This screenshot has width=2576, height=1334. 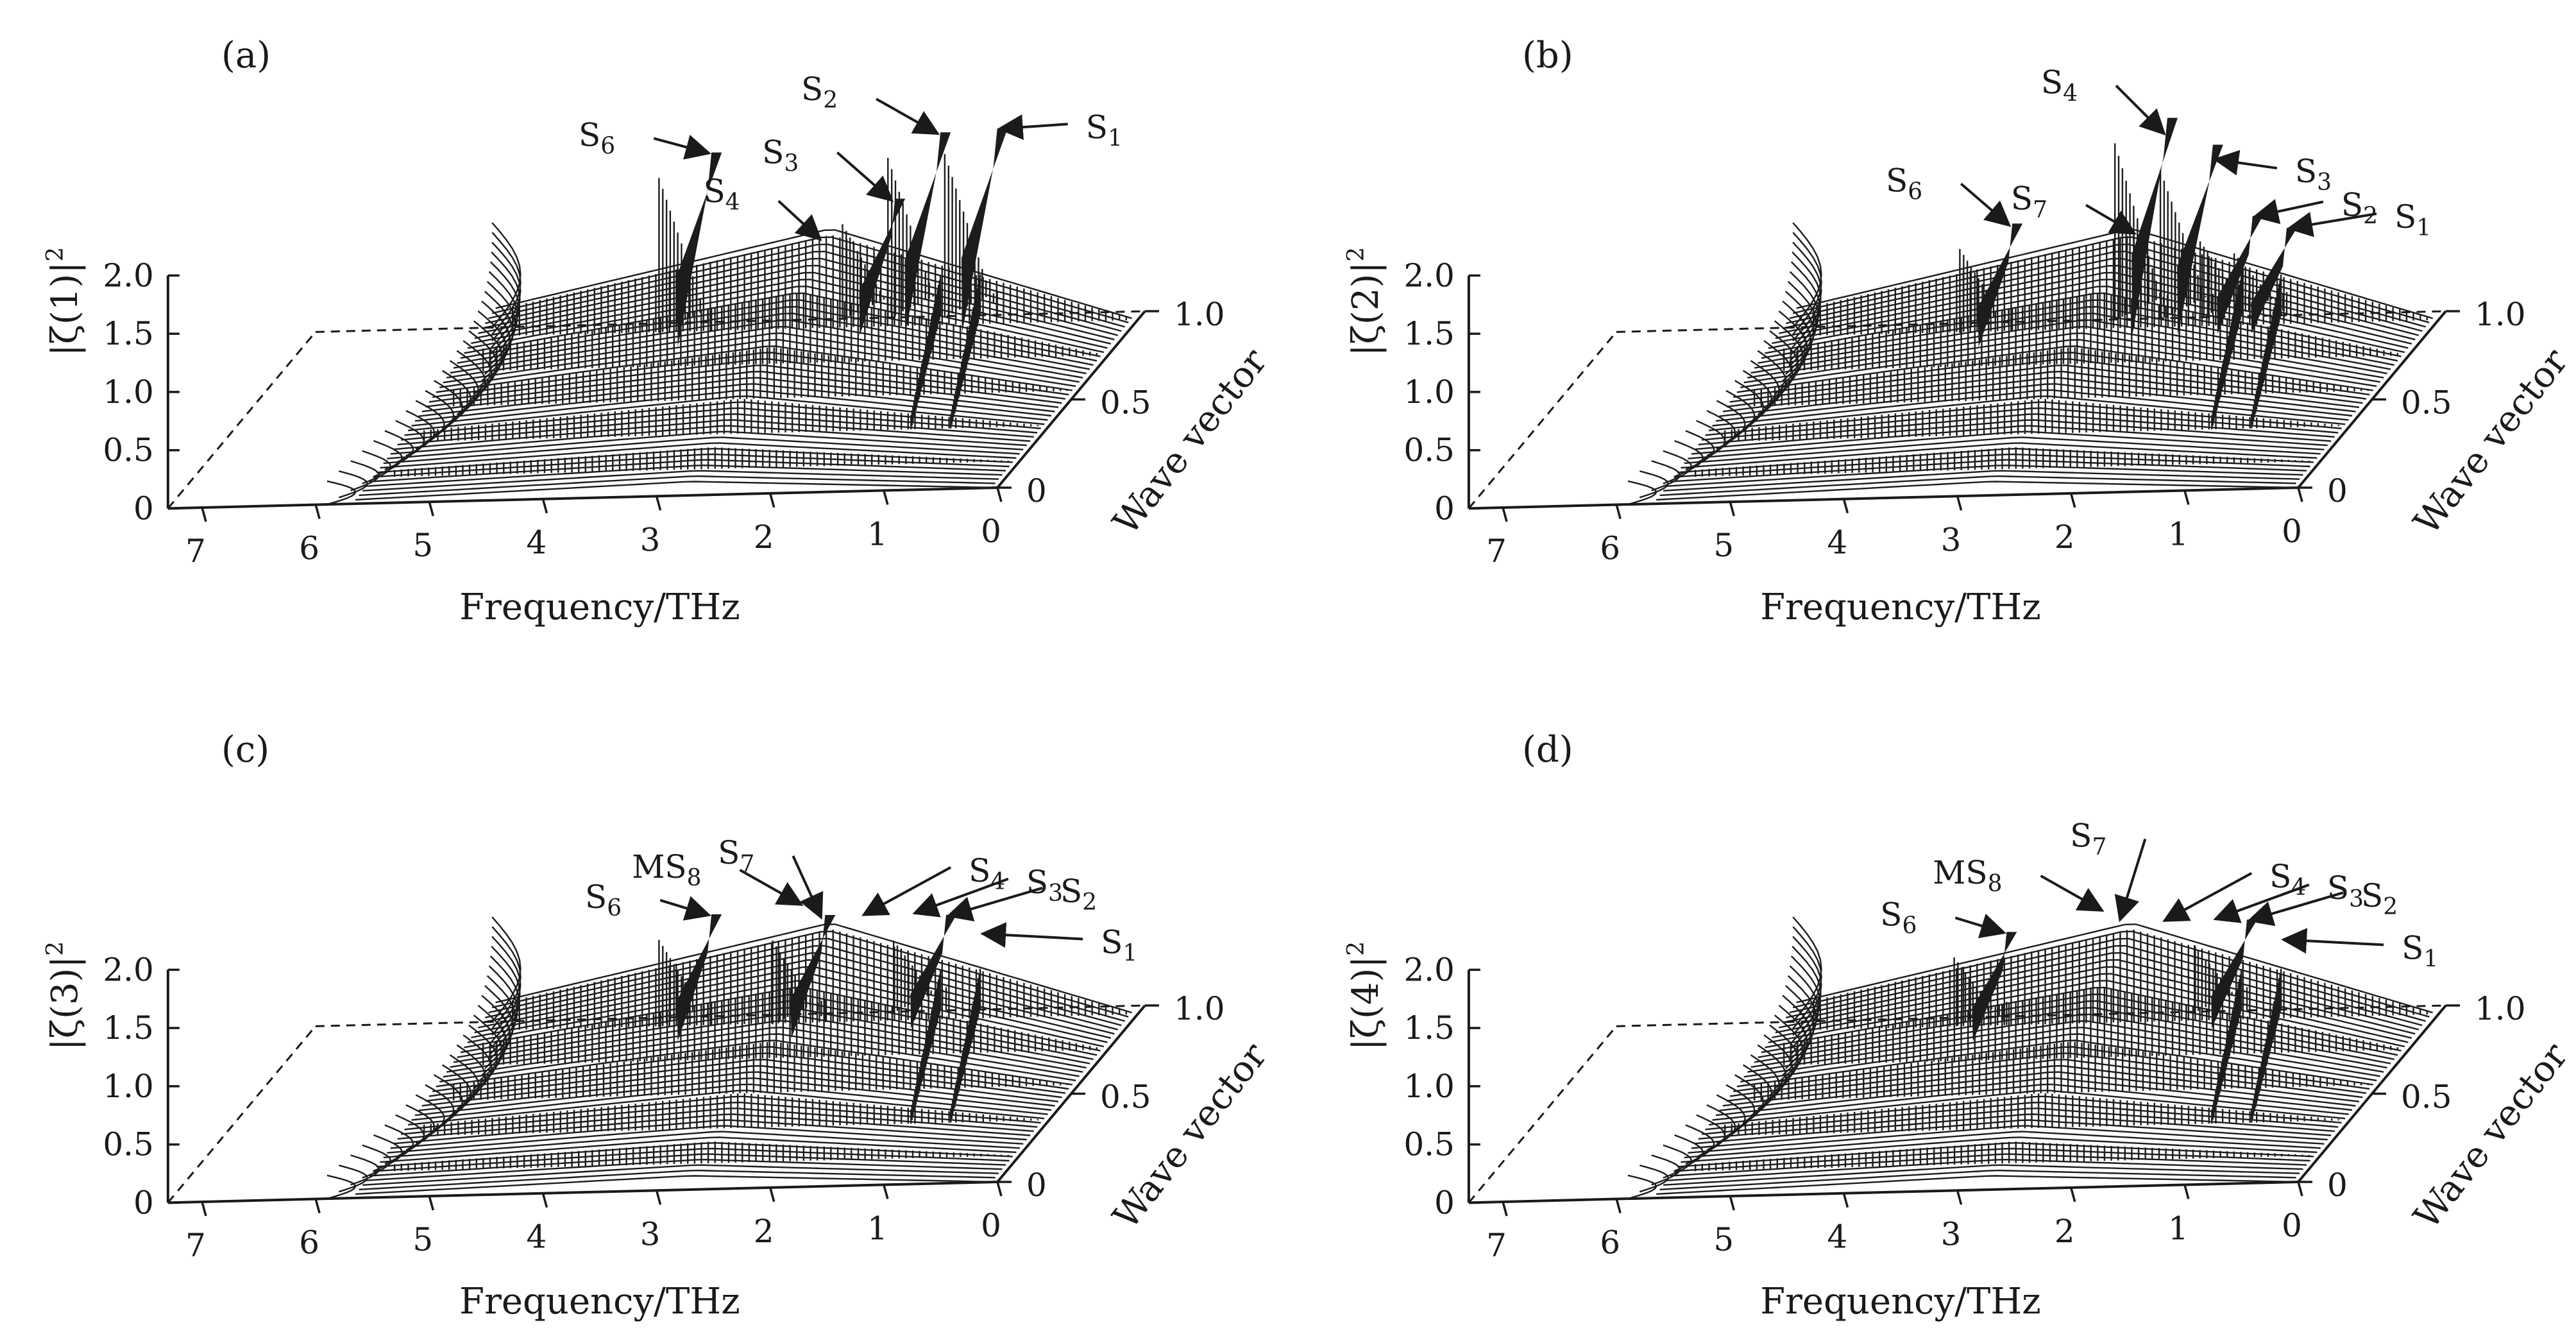 What do you see at coordinates (877, 533) in the screenshot?
I see `frequency-tick-label: 1` at bounding box center [877, 533].